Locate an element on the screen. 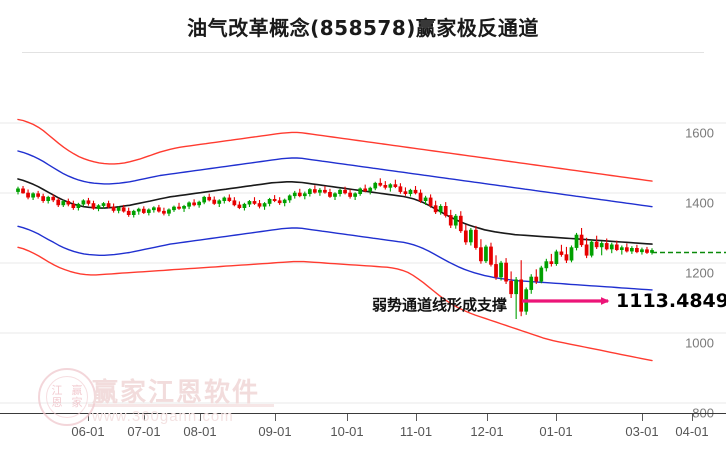 This screenshot has height=450, width=726. x-tick-label-04-01: 04-01 is located at coordinates (692, 431).